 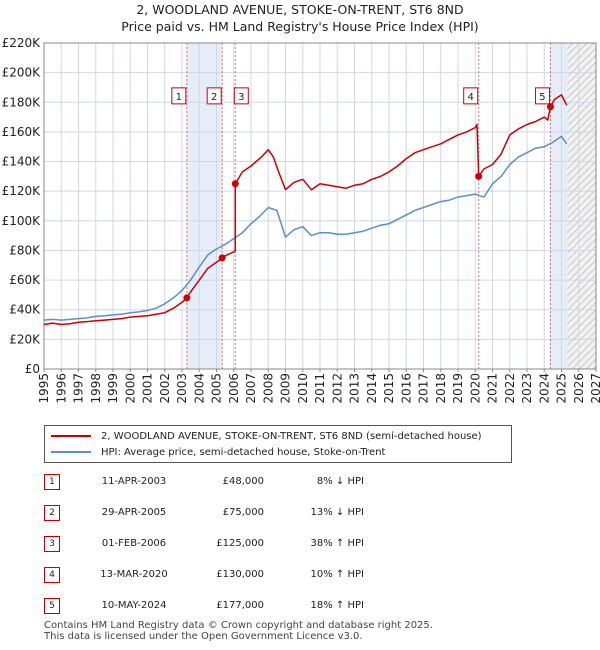 I want to click on transaction-price: £177,000, so click(x=240, y=605).